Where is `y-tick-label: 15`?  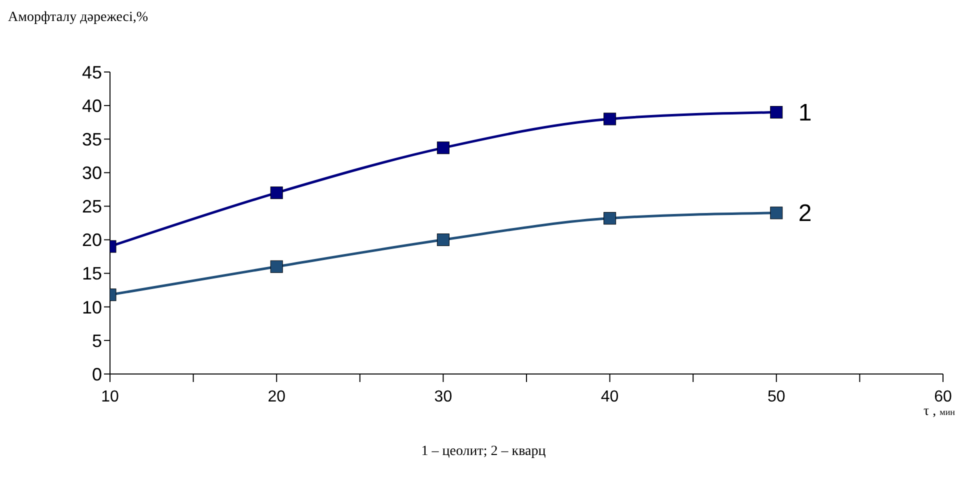 y-tick-label: 15 is located at coordinates (92, 274).